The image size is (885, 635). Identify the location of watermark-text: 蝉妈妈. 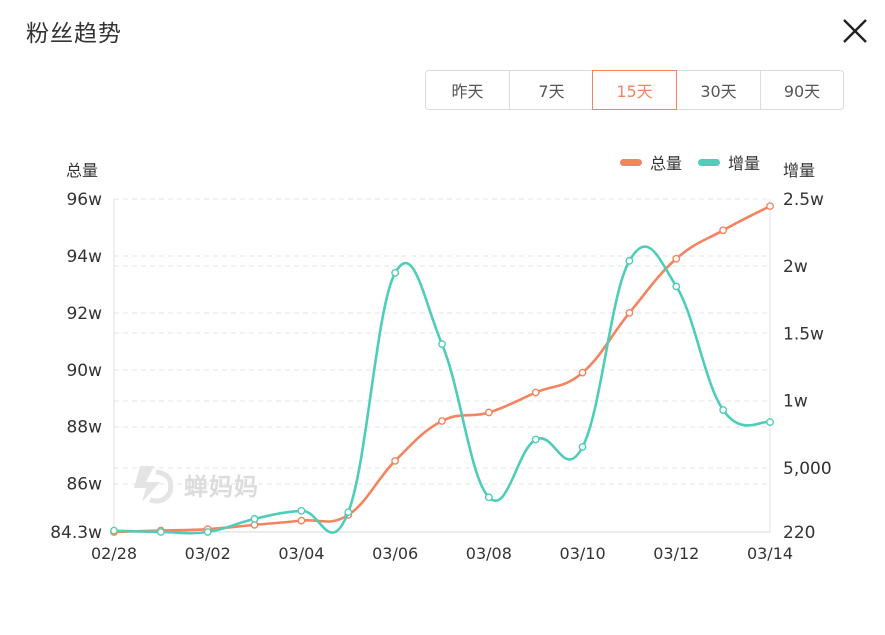
(221, 486).